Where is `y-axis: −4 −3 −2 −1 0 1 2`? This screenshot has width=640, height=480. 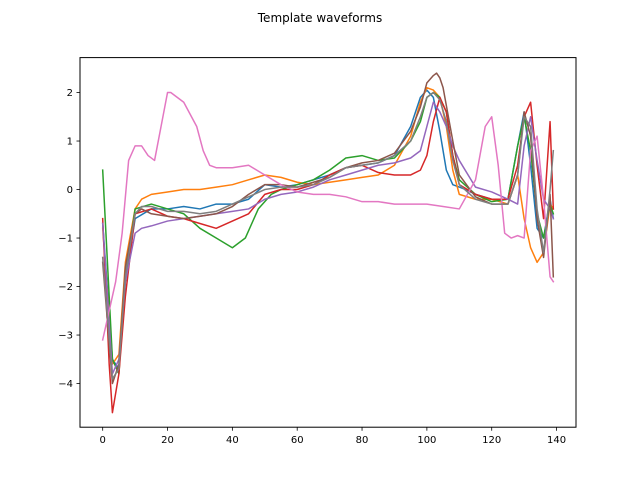
y-axis: −4 −3 −2 −1 0 1 2 is located at coordinates (69, 239).